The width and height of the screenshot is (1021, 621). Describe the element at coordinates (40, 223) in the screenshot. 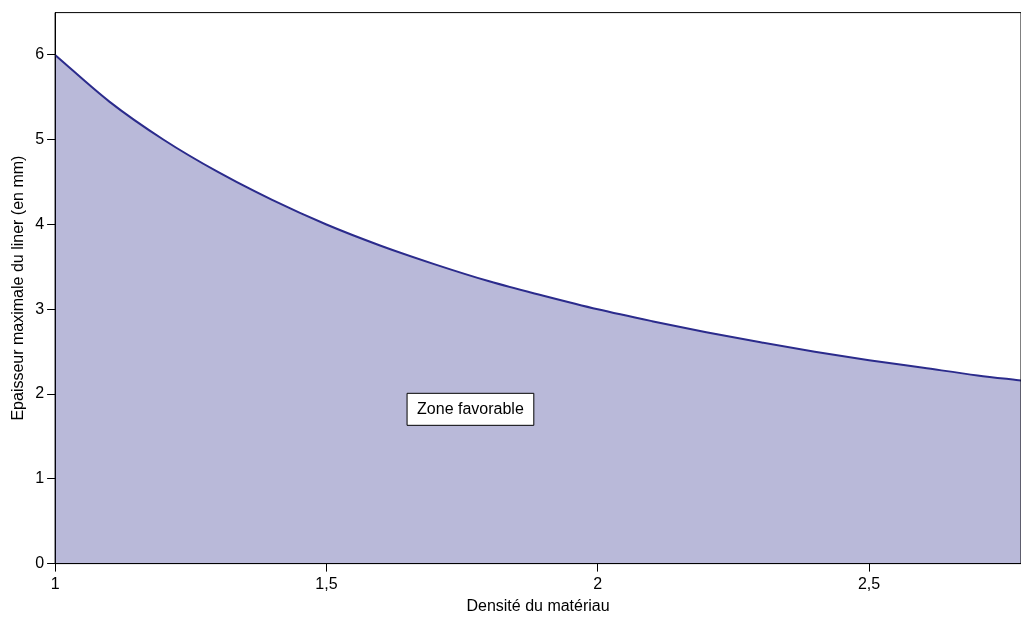

I see `y-tick-label: 4` at that location.